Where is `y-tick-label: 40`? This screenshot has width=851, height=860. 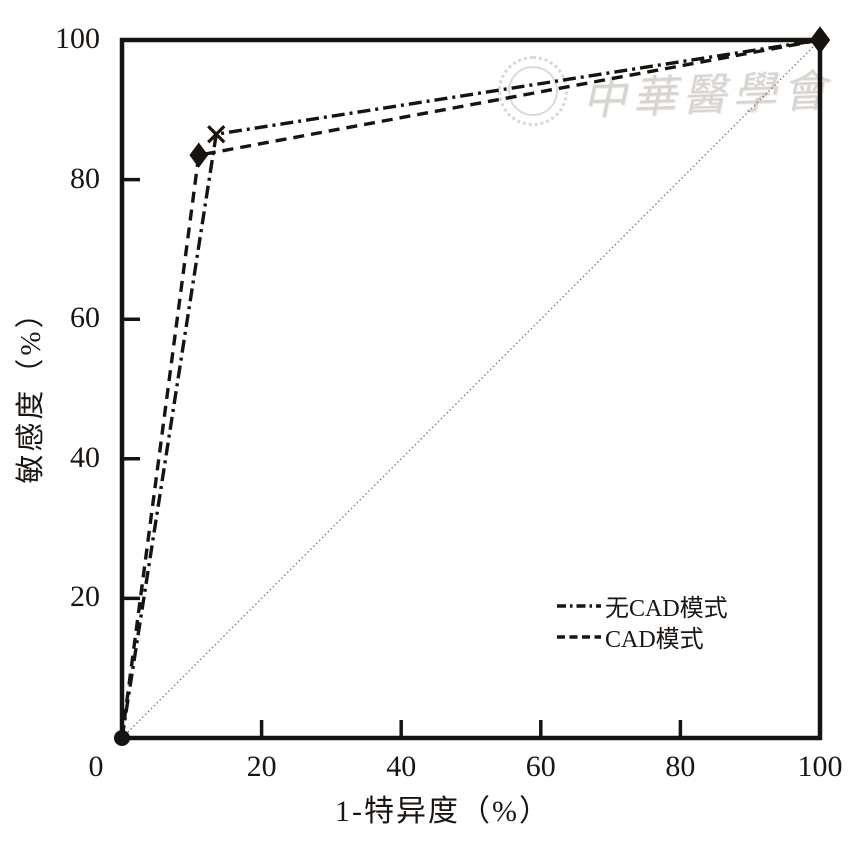
y-tick-label: 40 is located at coordinates (85, 457).